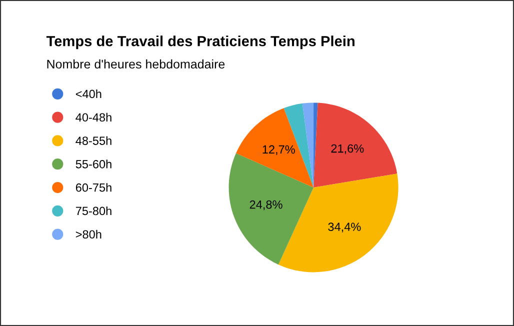 This screenshot has width=514, height=326. I want to click on legend-label: >80h, so click(89, 234).